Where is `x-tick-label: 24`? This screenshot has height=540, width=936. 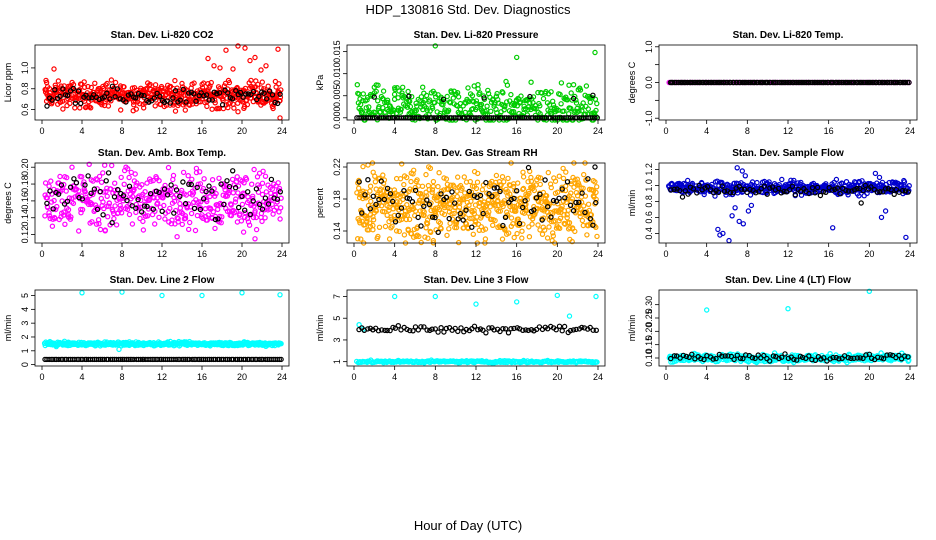
x-tick-label: 24 is located at coordinates (282, 377).